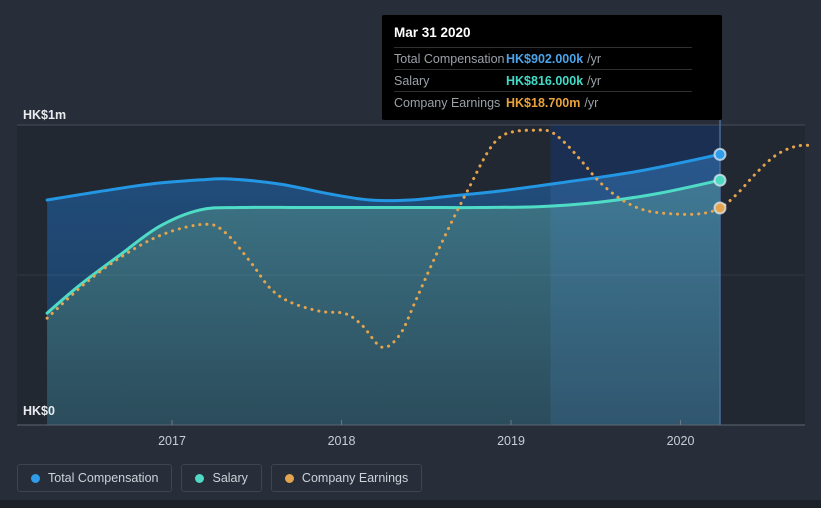 This screenshot has height=508, width=821. Describe the element at coordinates (720, 154) in the screenshot. I see `total-compensation-point` at that location.